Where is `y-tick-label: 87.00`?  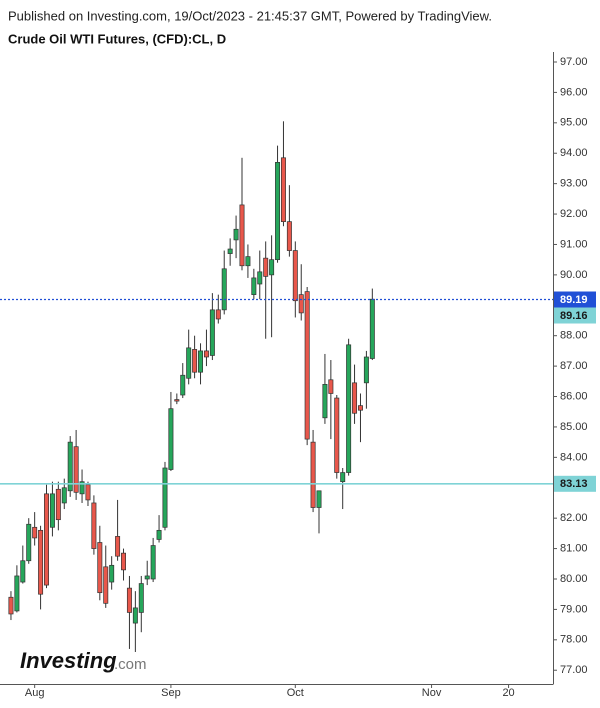 y-tick-label: 87.00 is located at coordinates (574, 366).